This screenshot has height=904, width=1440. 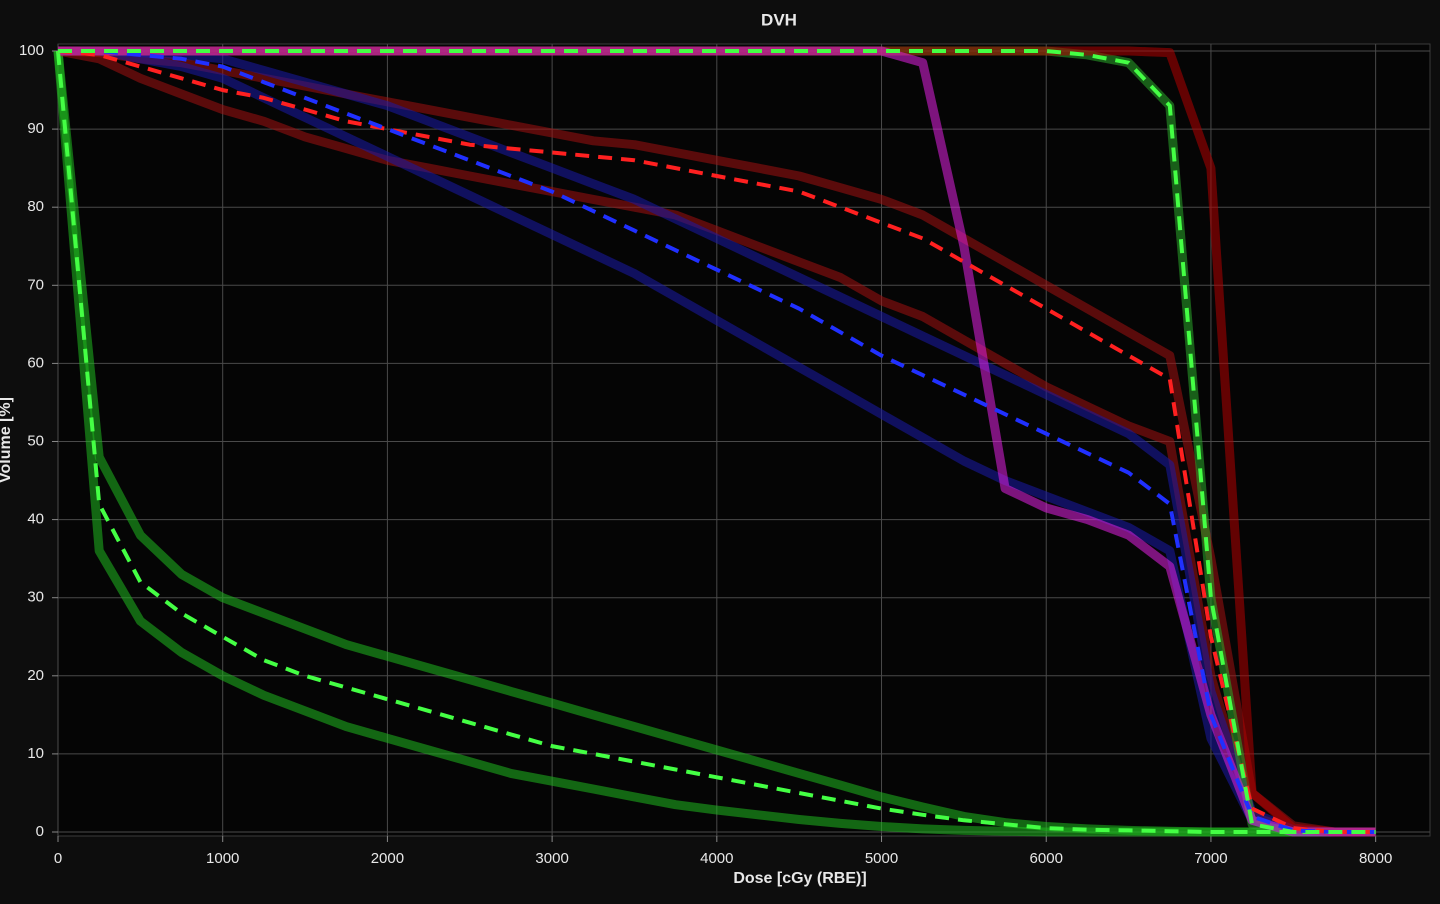 I want to click on x-tick-label: 4000, so click(x=716, y=858).